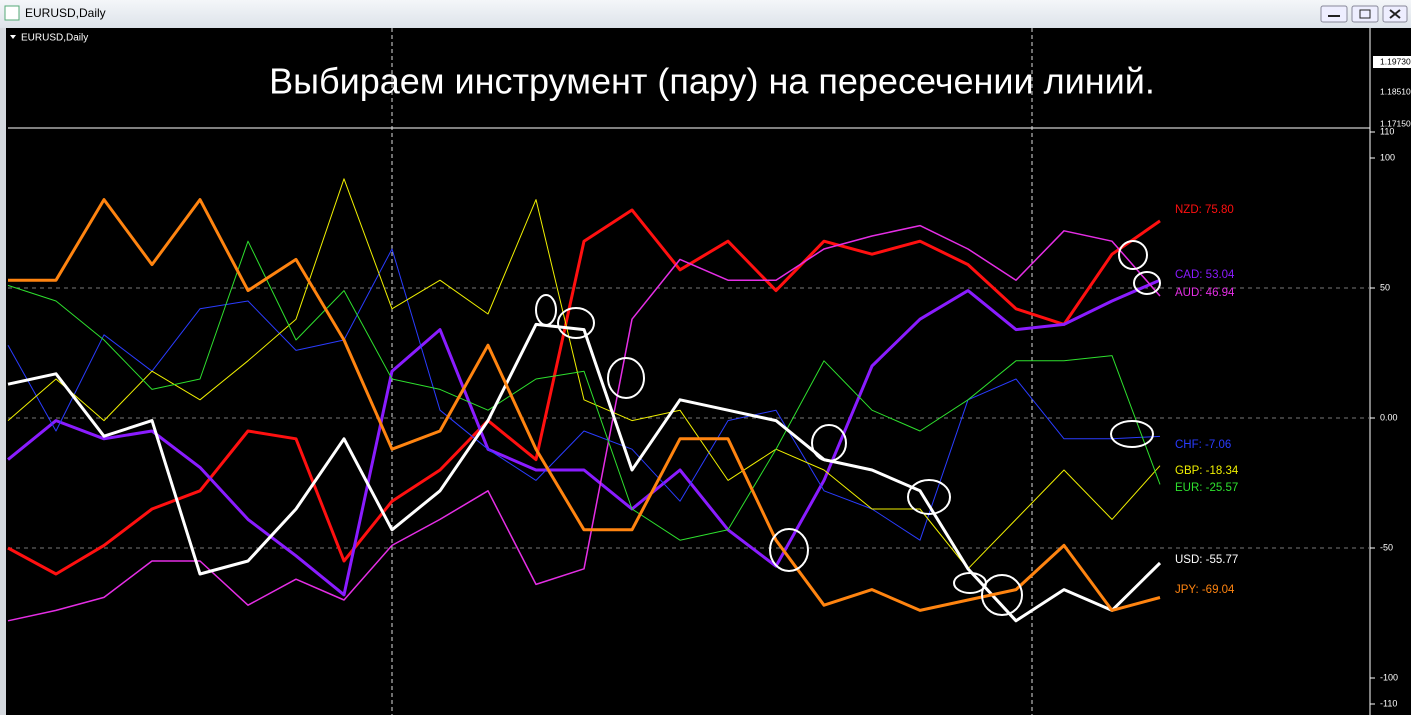 This screenshot has height=715, width=1411. I want to click on y-tick-label: -100, so click(1389, 677).